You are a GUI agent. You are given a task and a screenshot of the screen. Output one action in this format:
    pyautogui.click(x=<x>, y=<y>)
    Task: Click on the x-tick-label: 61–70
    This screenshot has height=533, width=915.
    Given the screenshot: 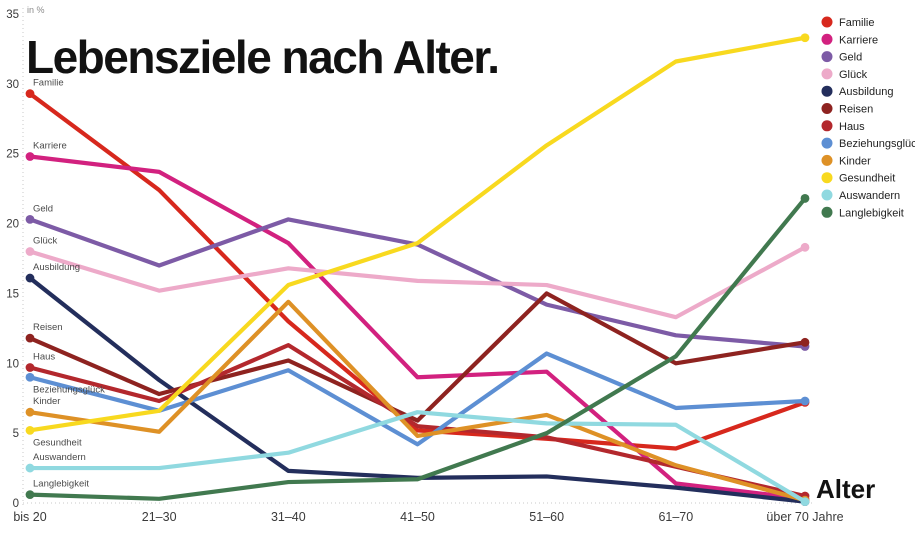 What is the action you would take?
    pyautogui.click(x=675, y=517)
    